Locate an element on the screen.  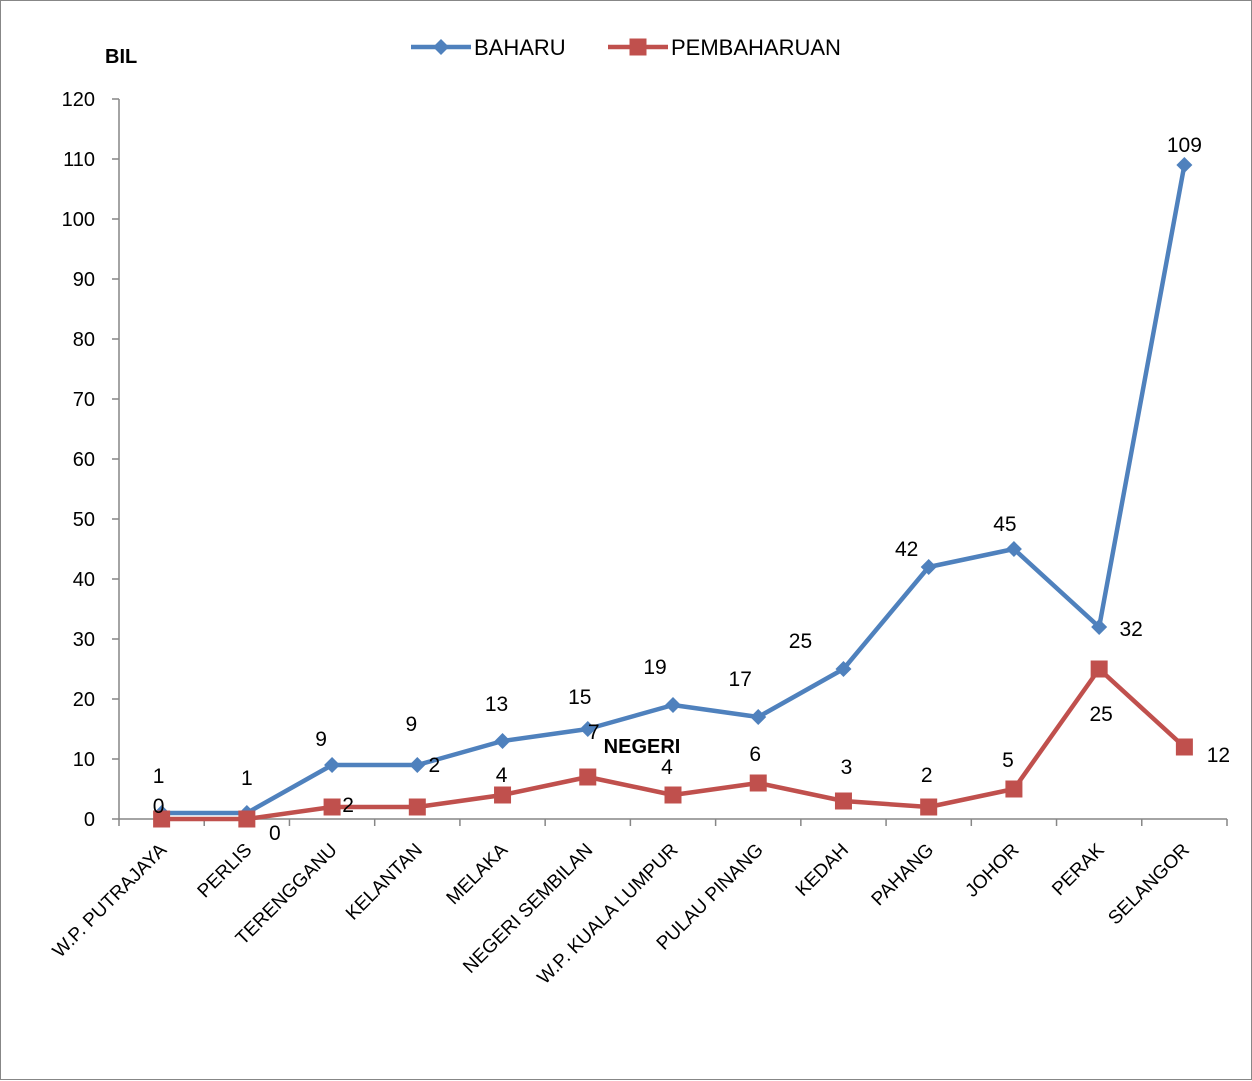
data-label-pembaharuan: 25 is located at coordinates (1100, 714).